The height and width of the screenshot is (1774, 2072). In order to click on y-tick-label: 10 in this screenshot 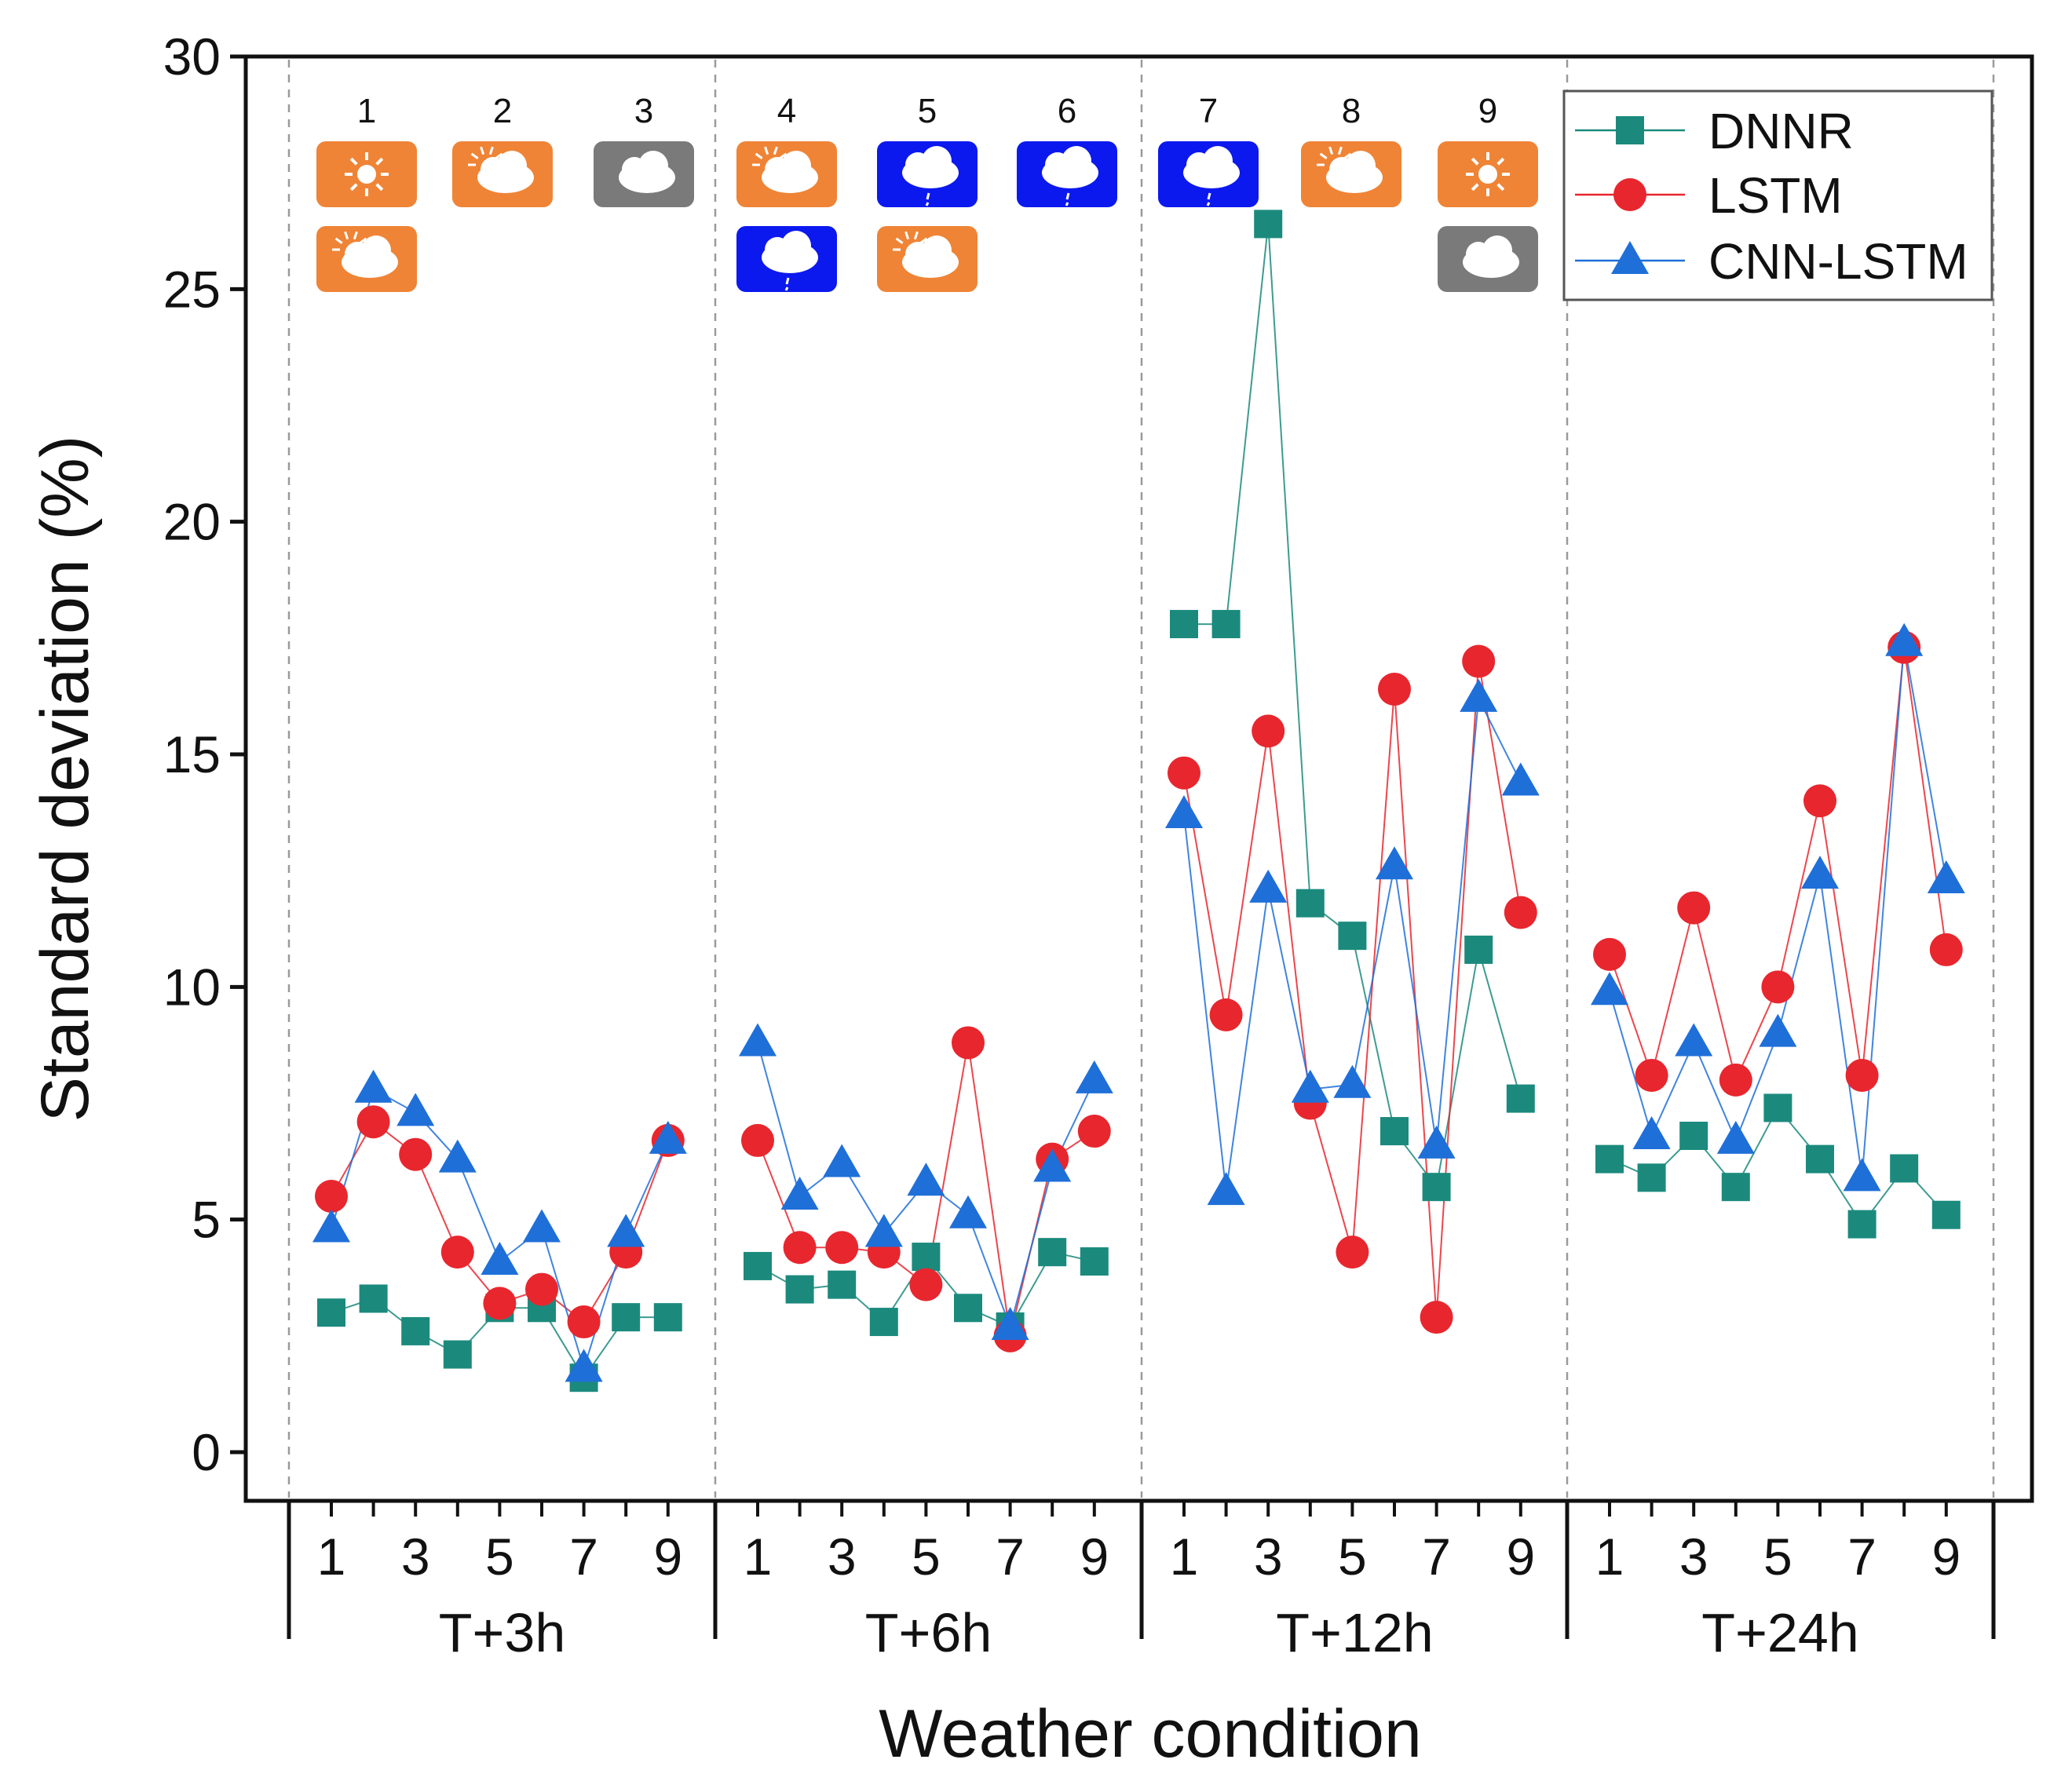, I will do `click(192, 987)`.